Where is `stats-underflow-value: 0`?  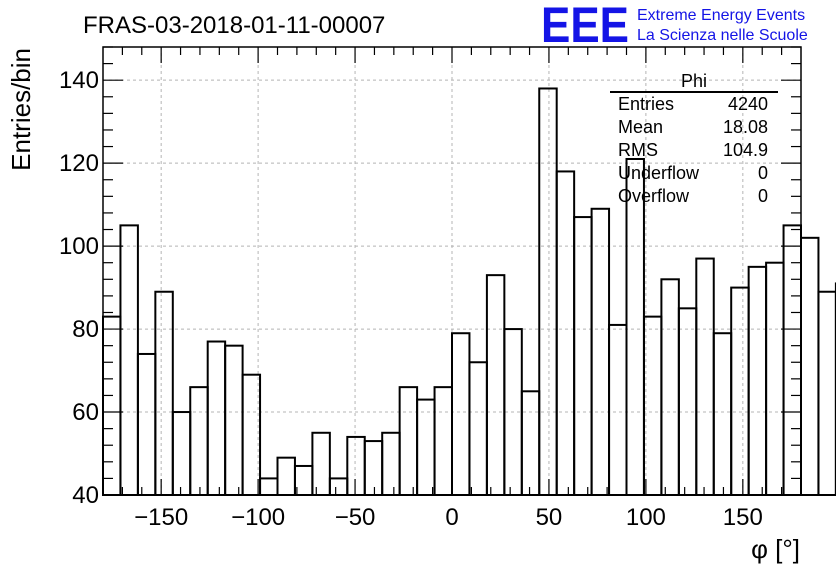 stats-underflow-value: 0 is located at coordinates (763, 173).